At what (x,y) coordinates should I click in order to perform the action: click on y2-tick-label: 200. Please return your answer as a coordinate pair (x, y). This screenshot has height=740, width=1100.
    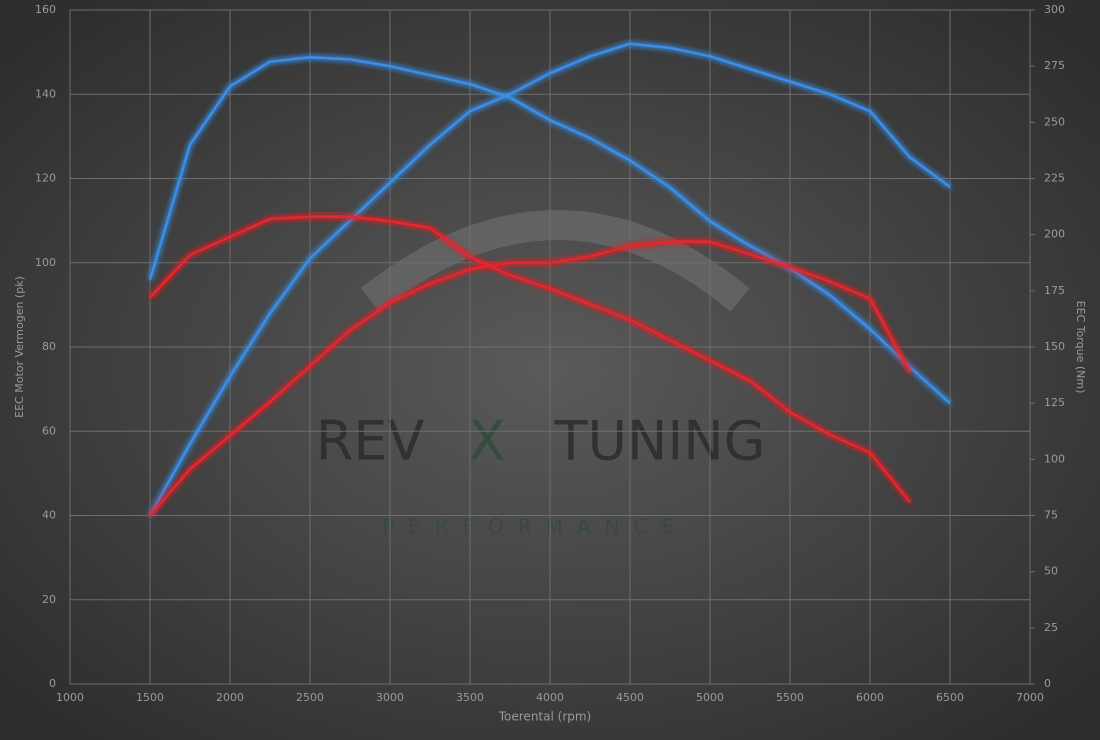
    Looking at the image, I should click on (1054, 234).